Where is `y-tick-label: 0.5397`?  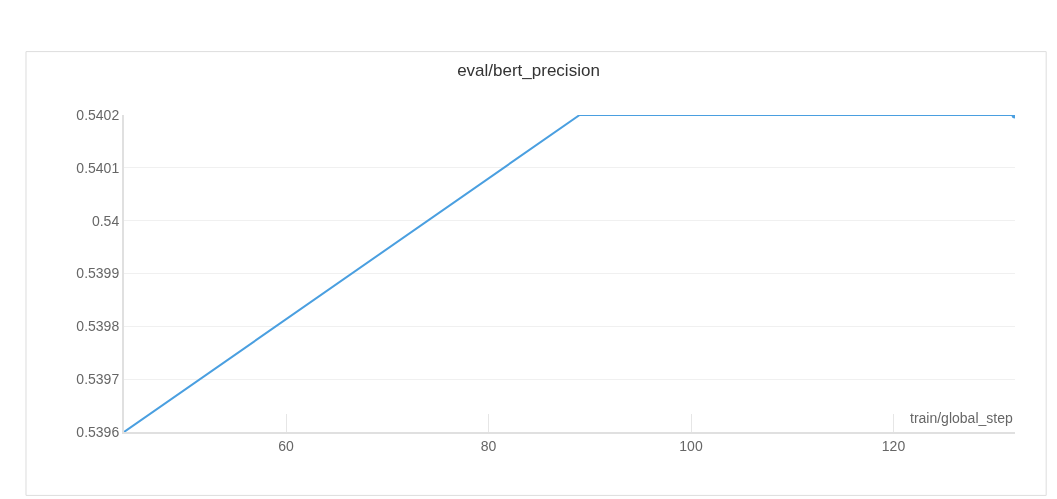
y-tick-label: 0.5397 is located at coordinates (98, 379).